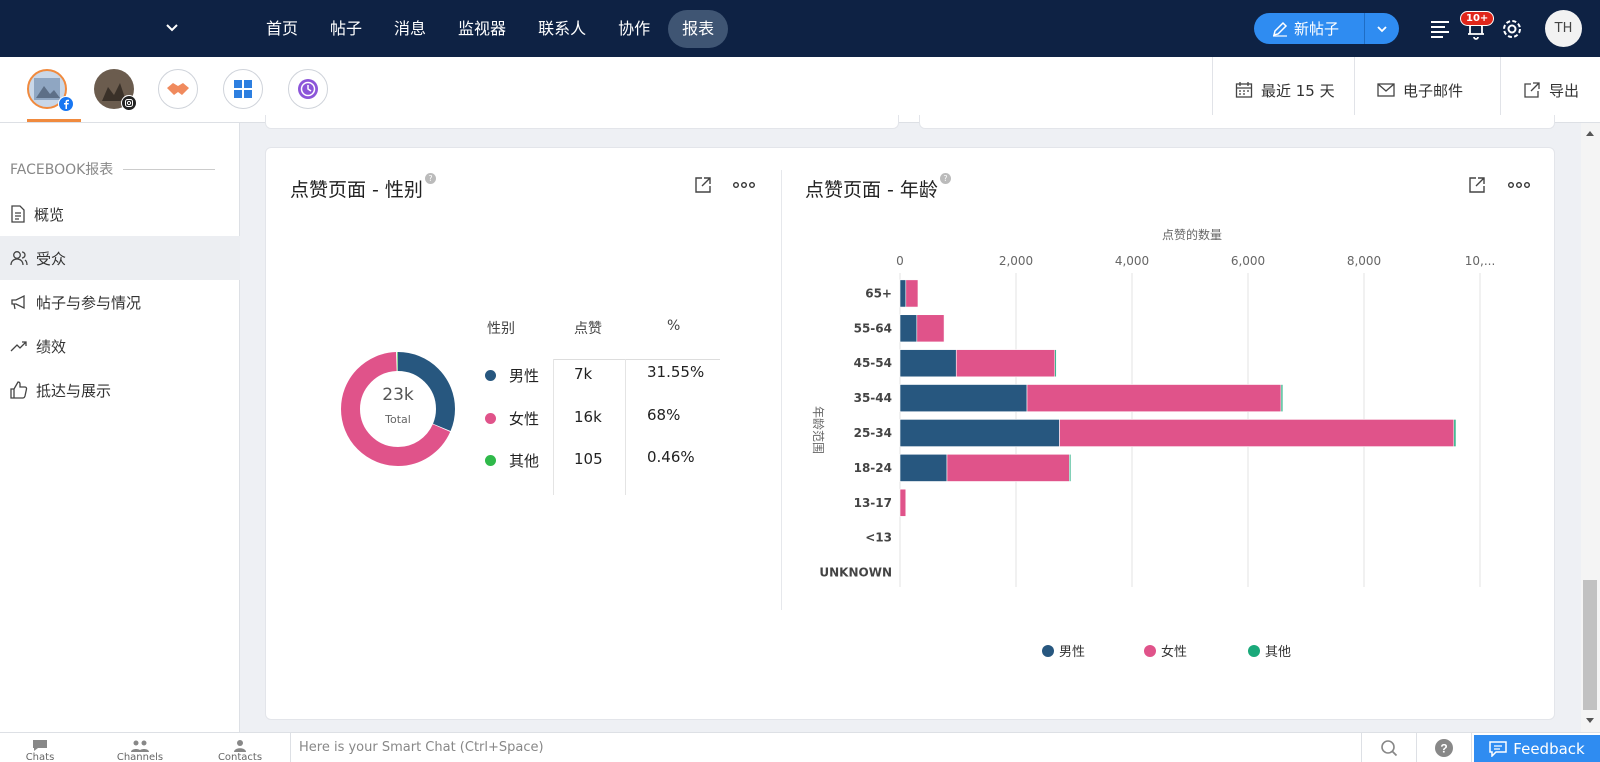 The image size is (1600, 762). Describe the element at coordinates (50, 90) in the screenshot. I see `channel-facebook-page` at that location.